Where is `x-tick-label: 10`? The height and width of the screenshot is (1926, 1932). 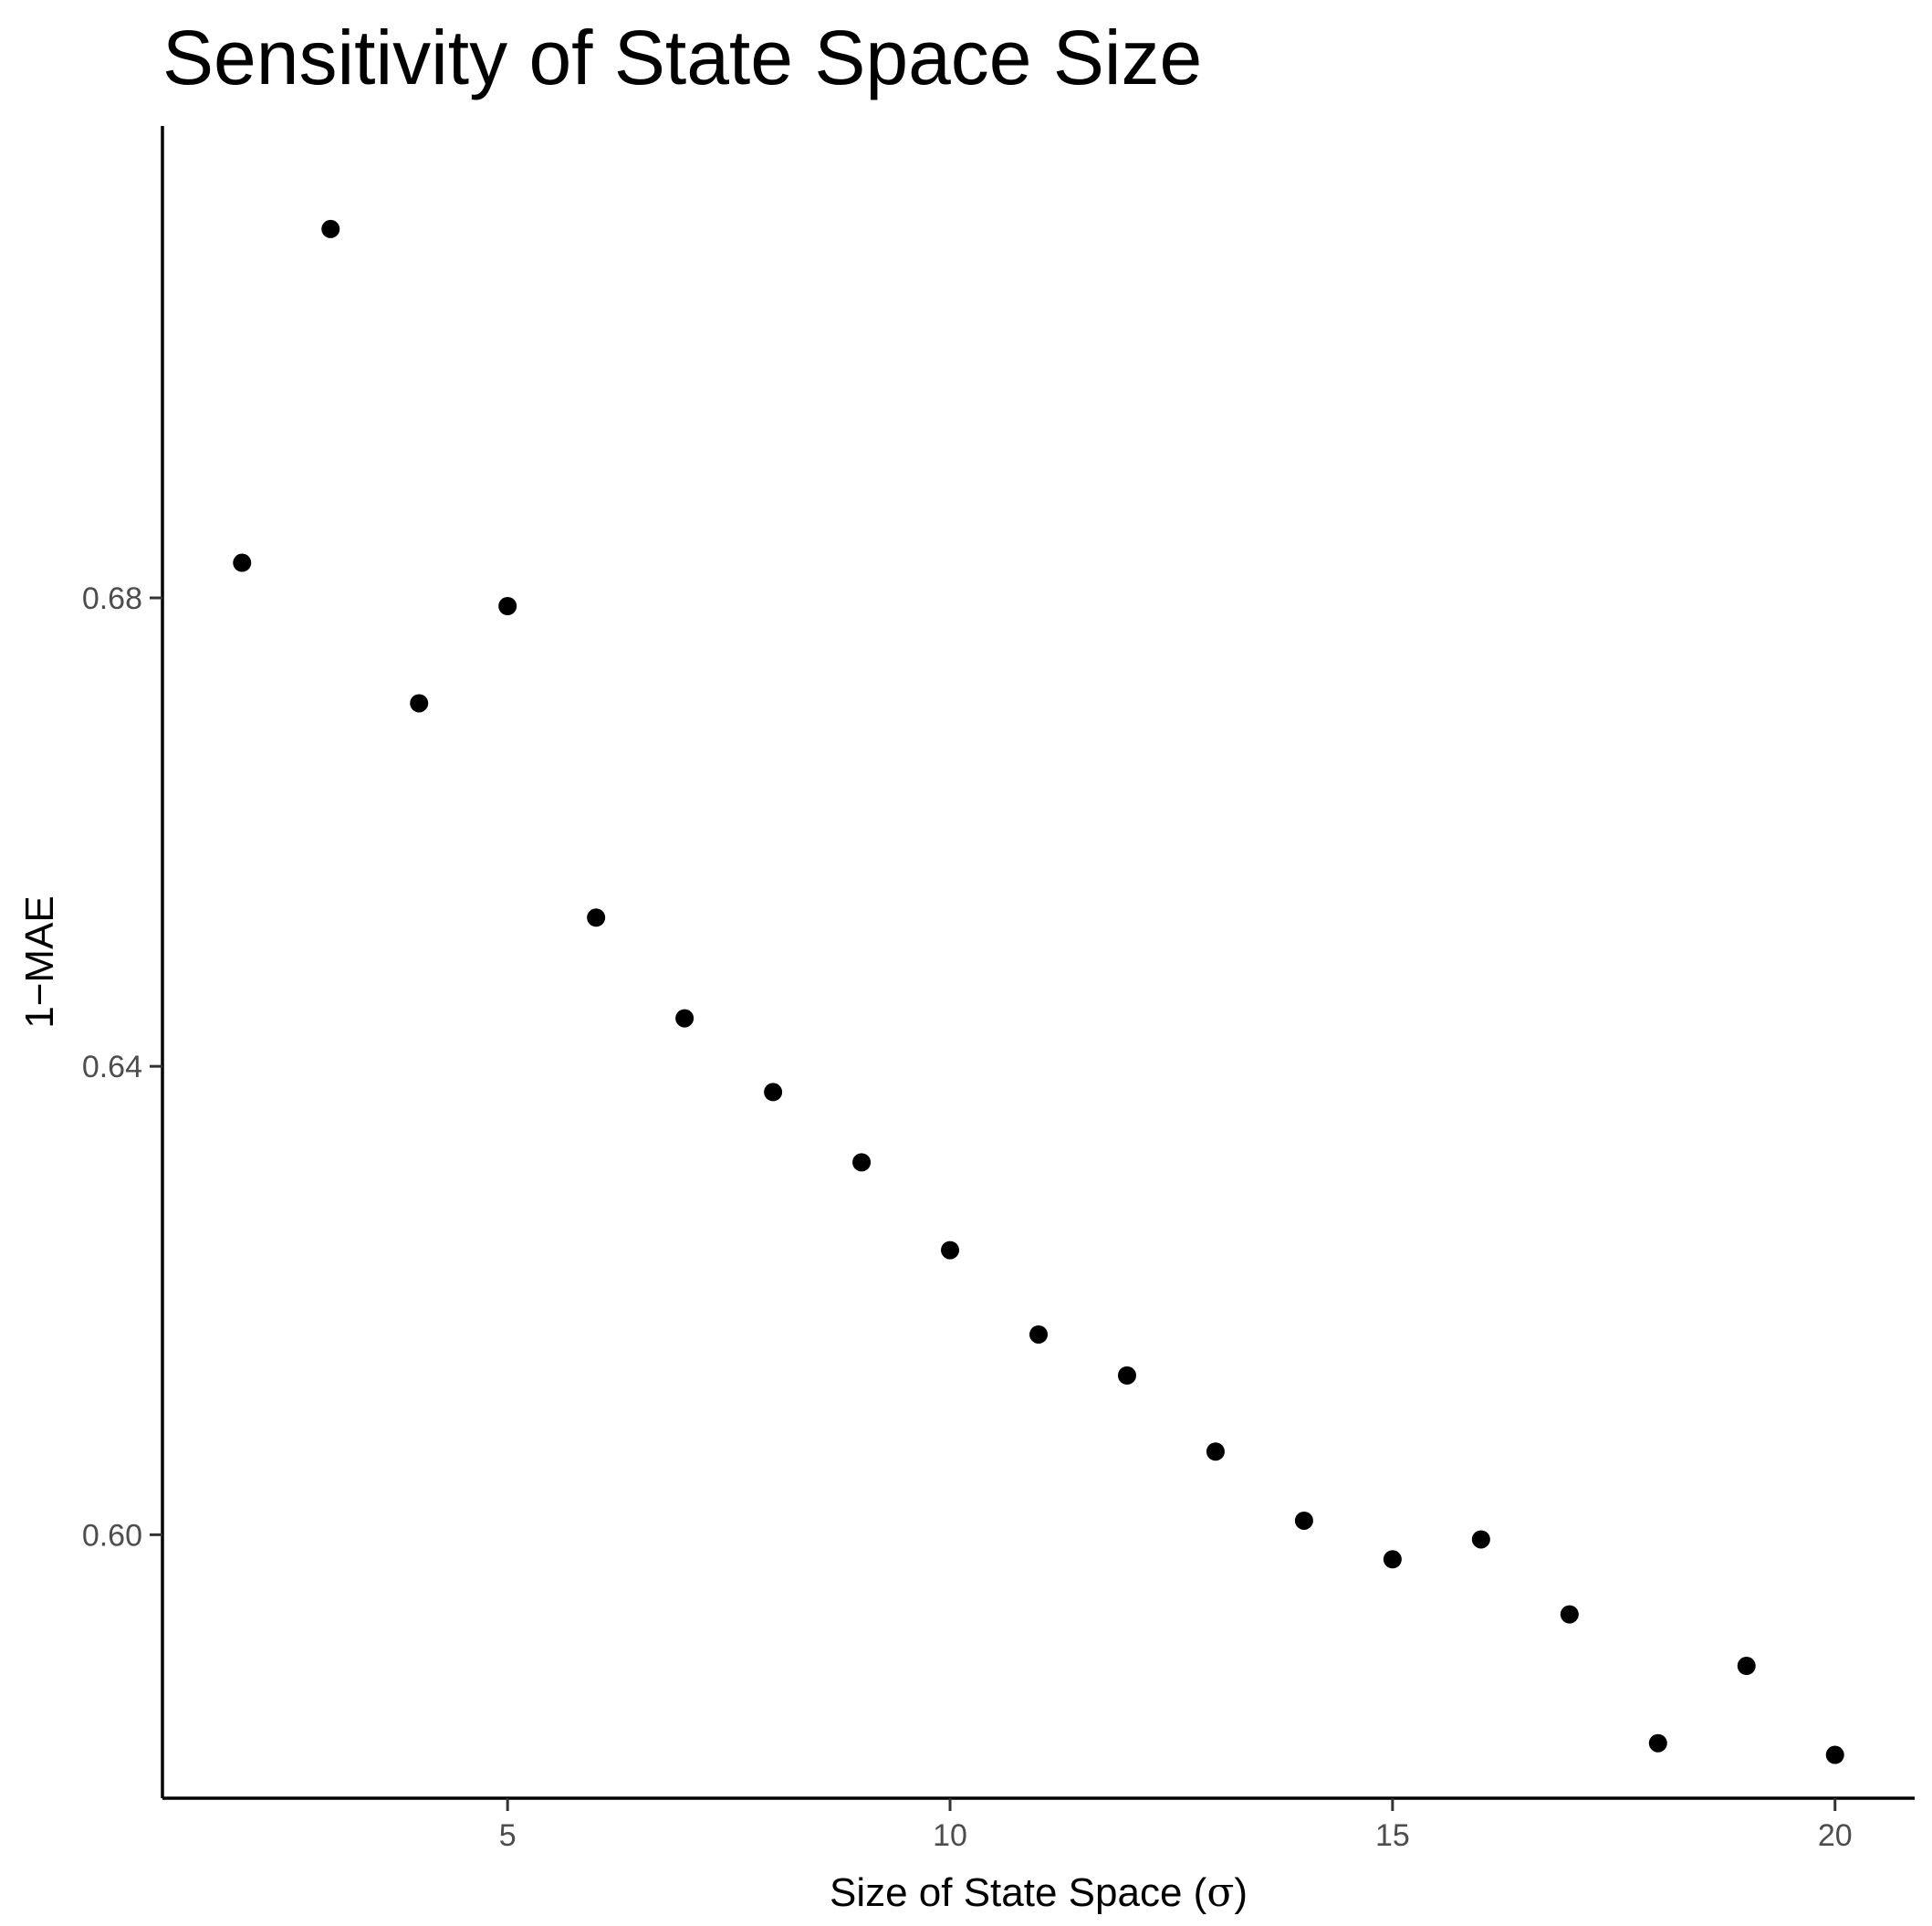 x-tick-label: 10 is located at coordinates (950, 1835).